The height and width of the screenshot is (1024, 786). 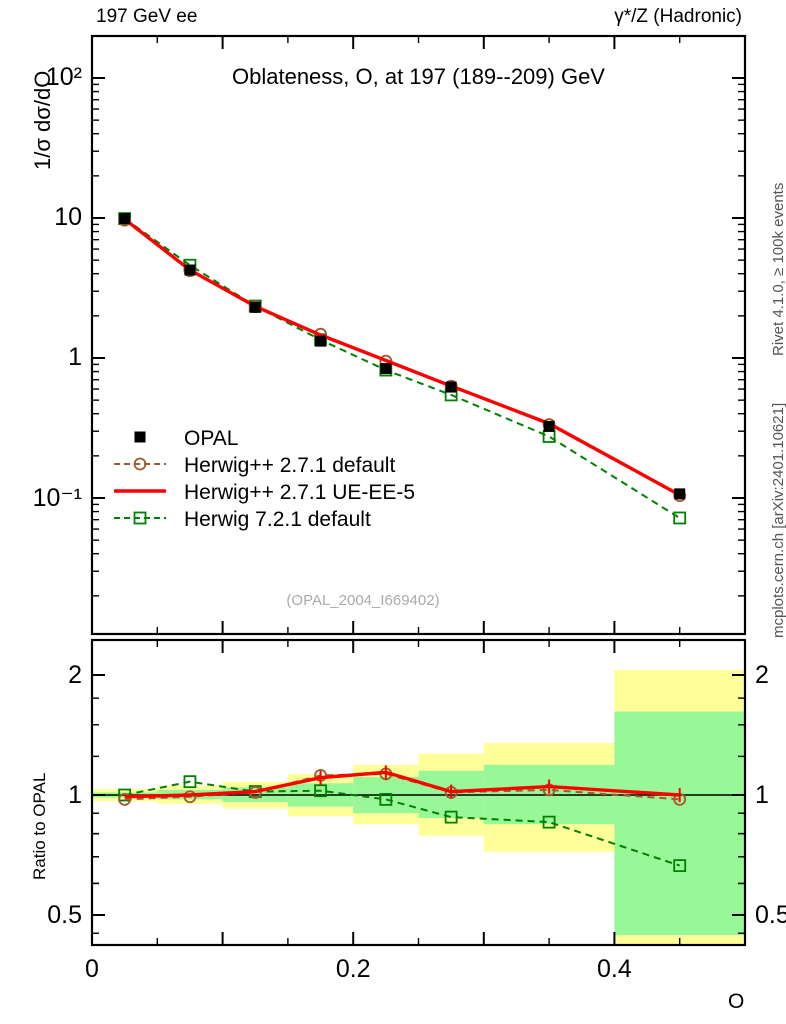 I want to click on mcplots-source-label: mcplots.cern.ch [arXiv:2401.10621], so click(x=778, y=520).